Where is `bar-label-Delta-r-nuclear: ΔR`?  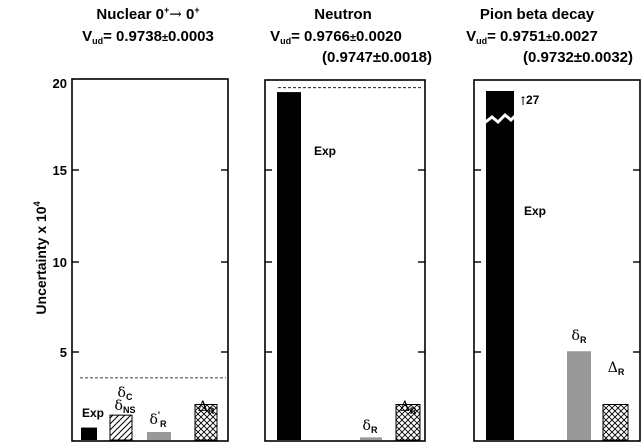
bar-label-Delta-r-nuclear: ΔR is located at coordinates (206, 407).